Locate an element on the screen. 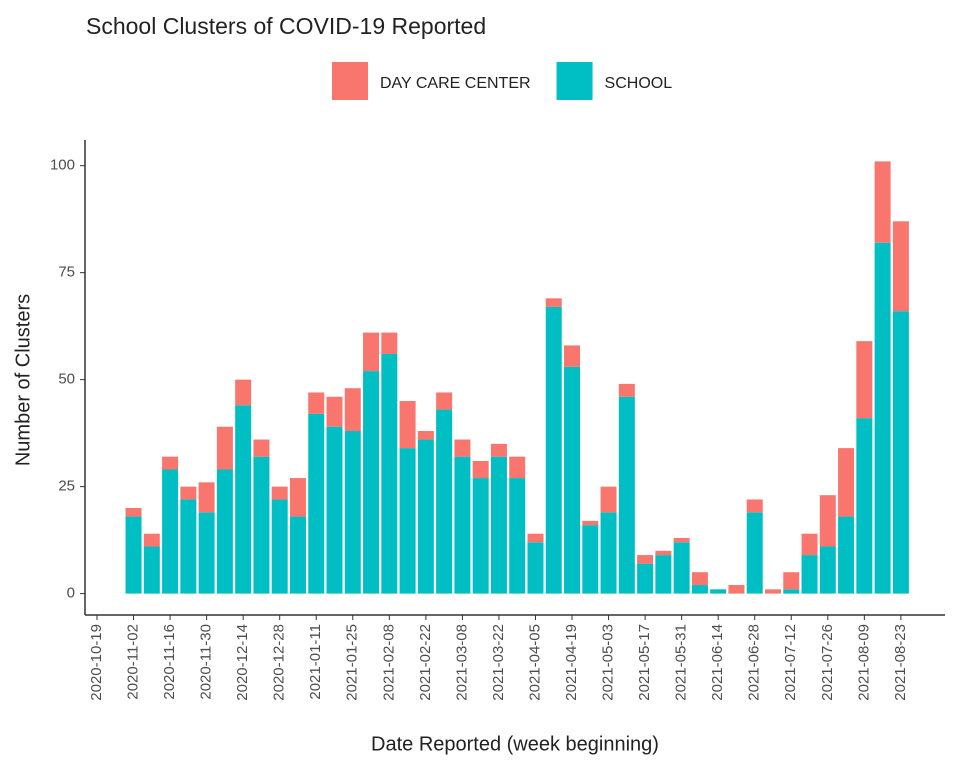 This screenshot has height=773, width=960. x-tick-label: 2021-05-31 is located at coordinates (681, 662).